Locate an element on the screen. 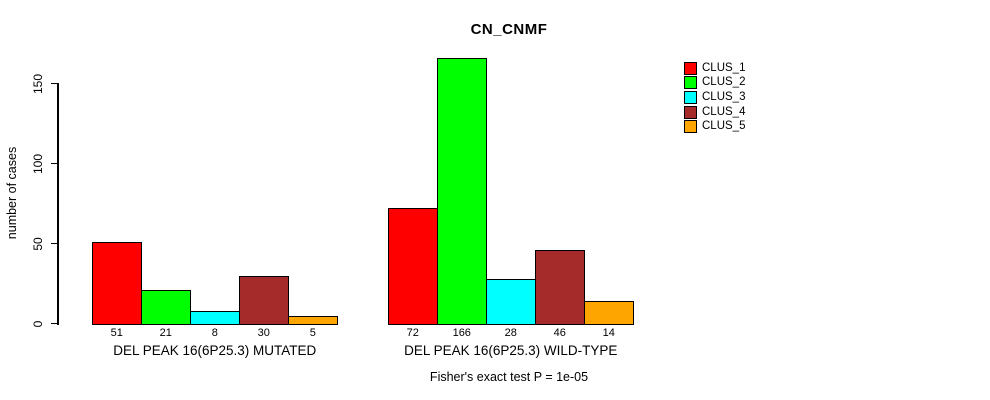 This screenshot has width=990, height=400. x-category-label: DEL PEAK 16(6P25.3) MUTATED is located at coordinates (215, 350).